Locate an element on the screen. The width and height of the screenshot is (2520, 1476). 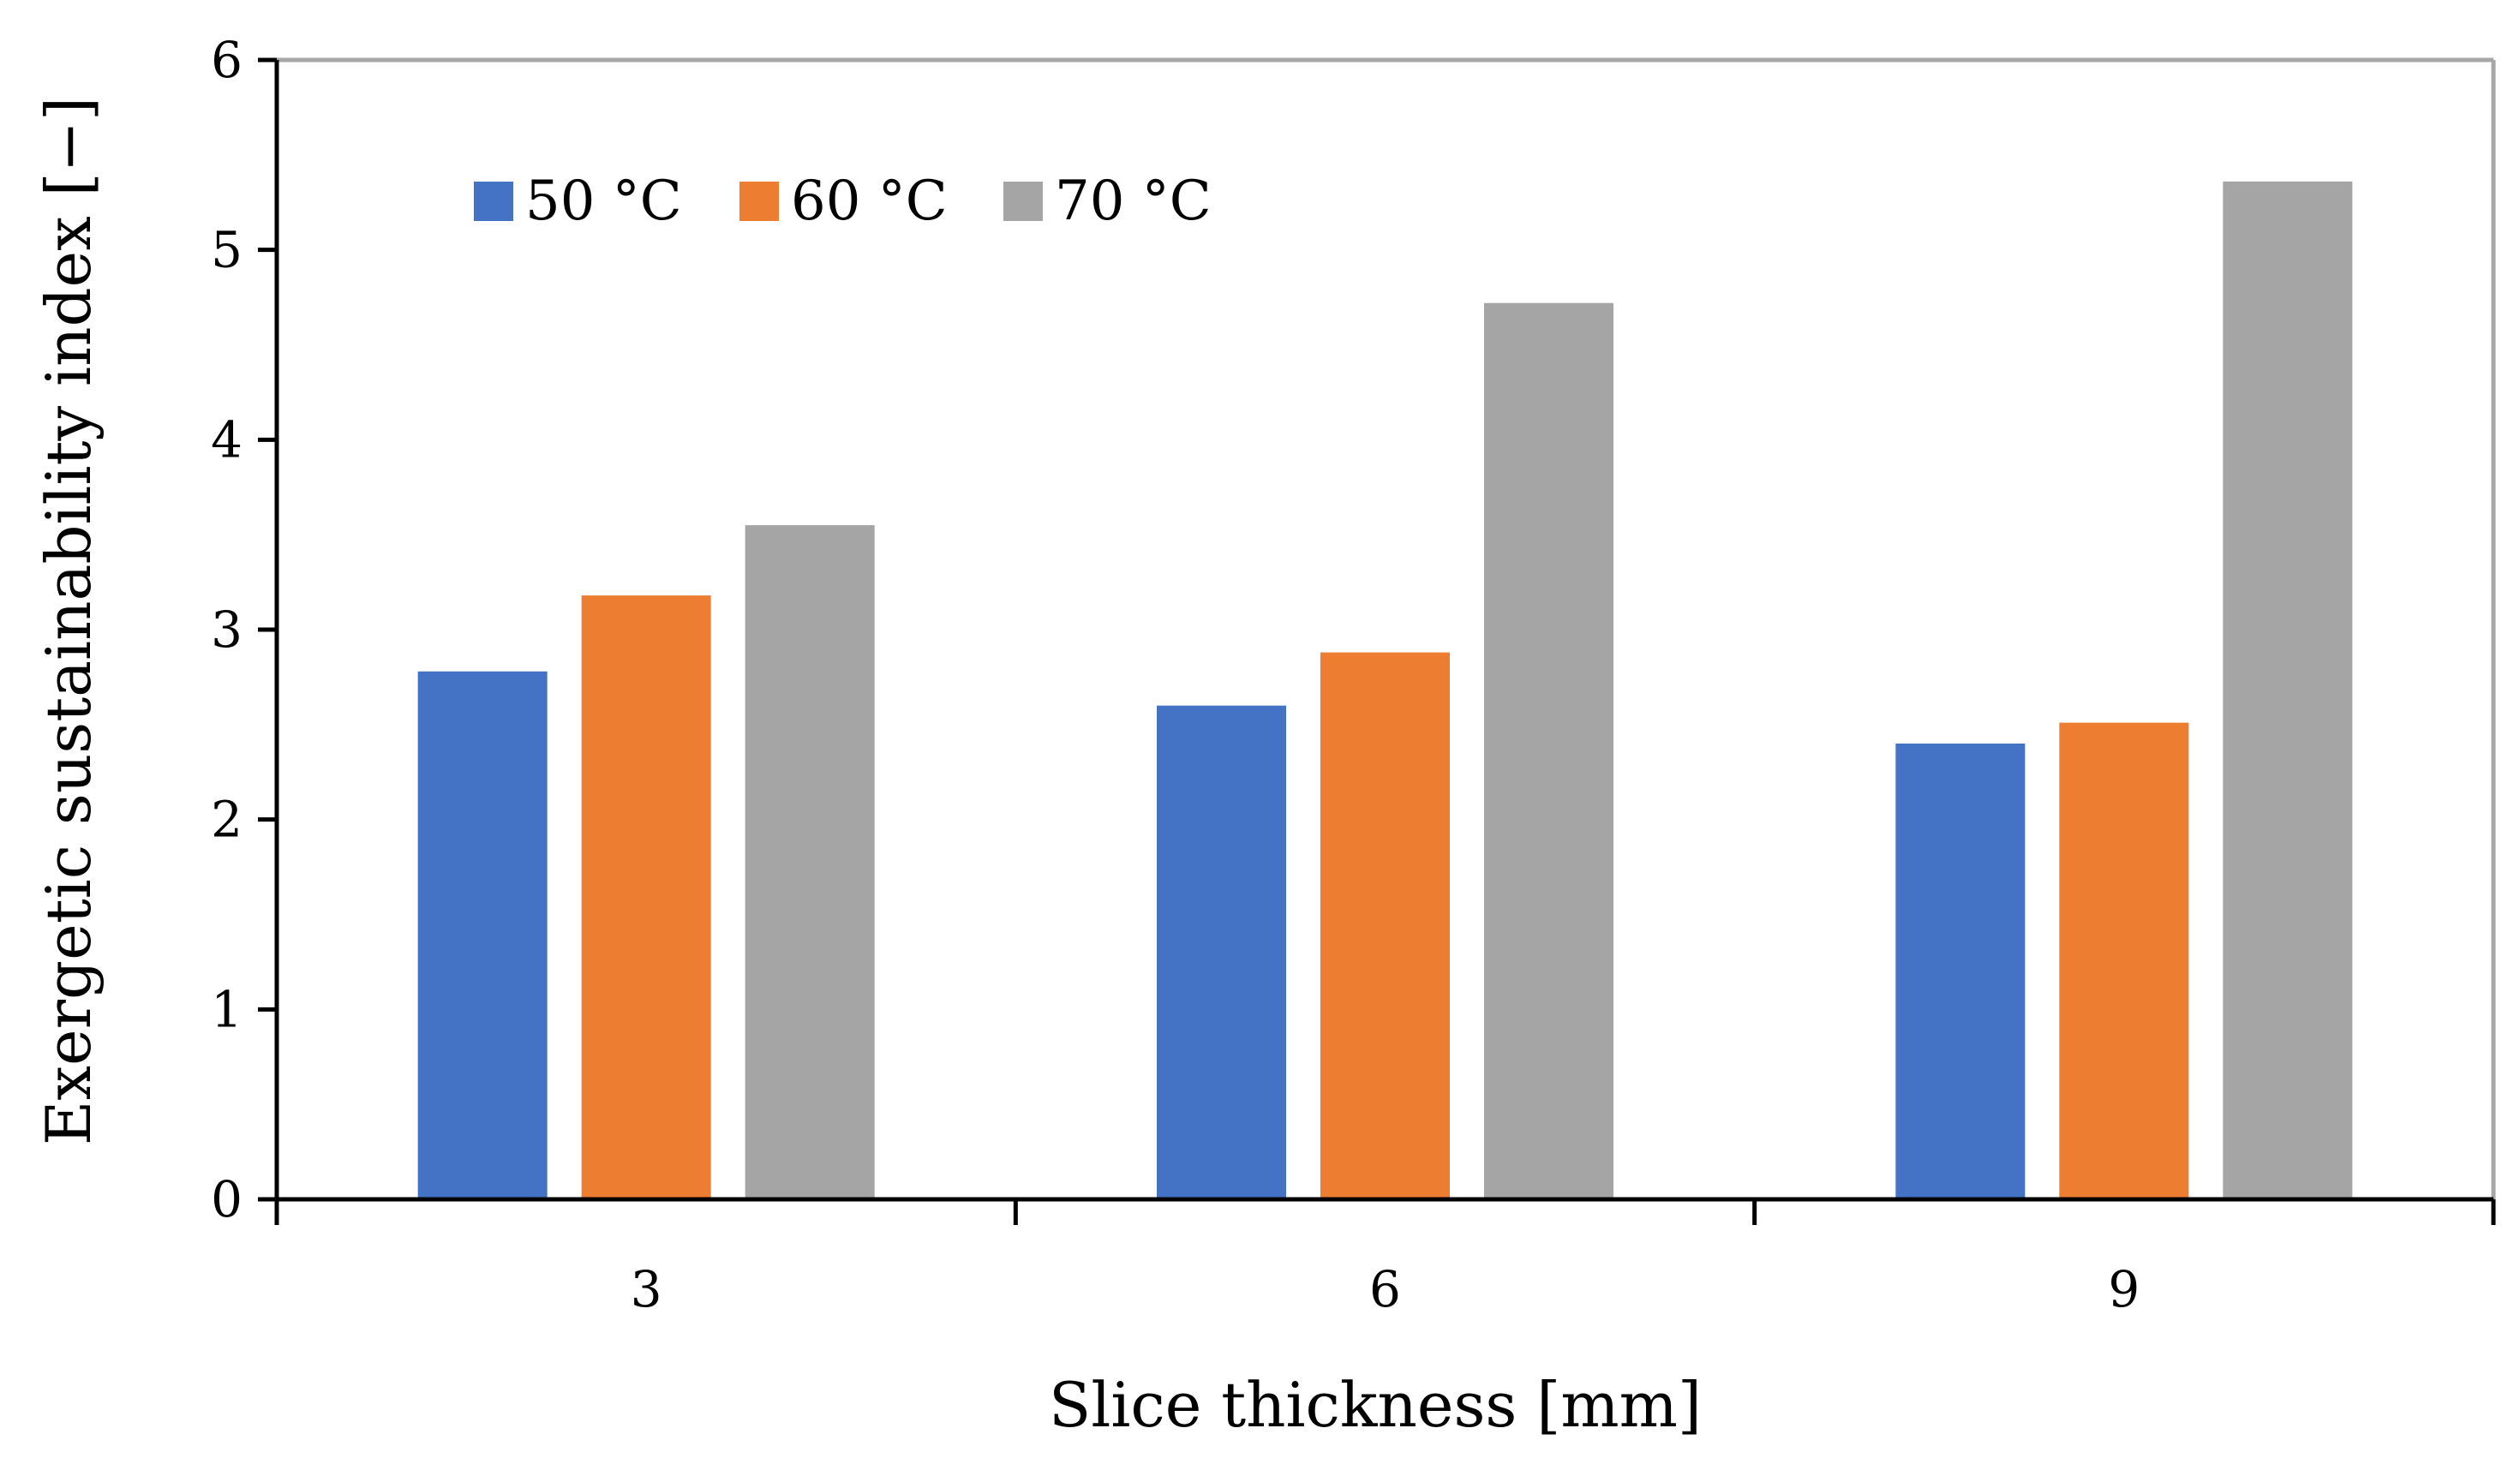
bar-70CC-3mm is located at coordinates (810, 862).